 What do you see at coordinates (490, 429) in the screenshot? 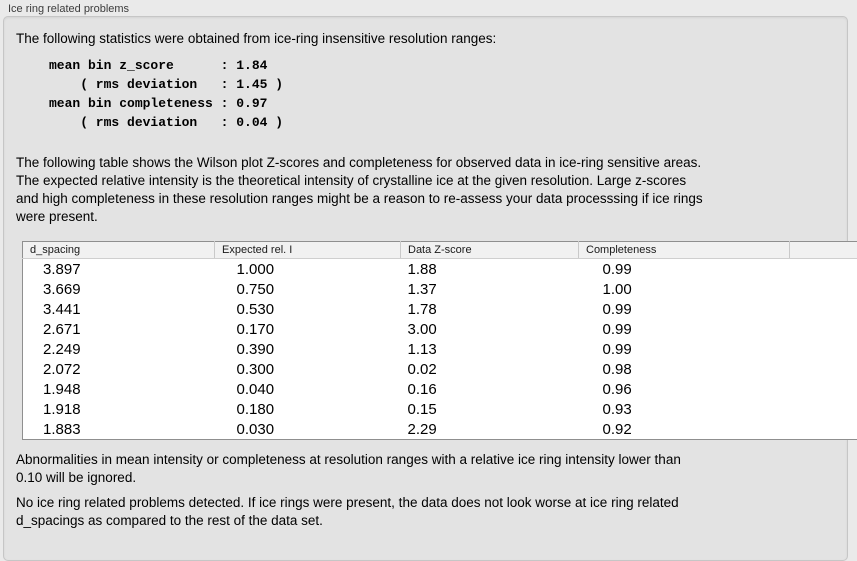
I see `table-cell: 2.29` at bounding box center [490, 429].